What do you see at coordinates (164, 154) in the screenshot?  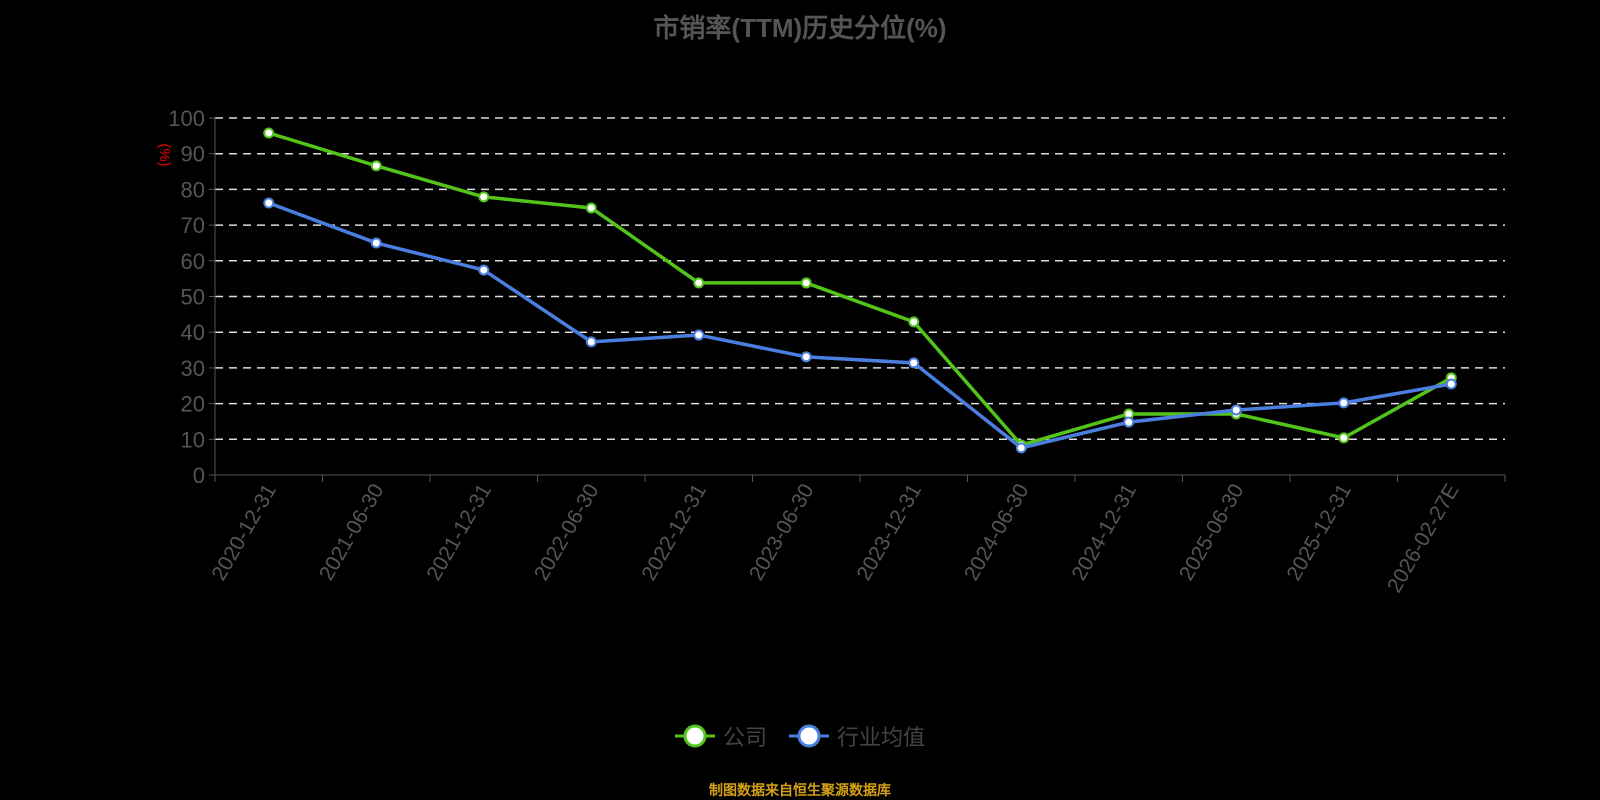 I see `y-axis-label: (%)` at bounding box center [164, 154].